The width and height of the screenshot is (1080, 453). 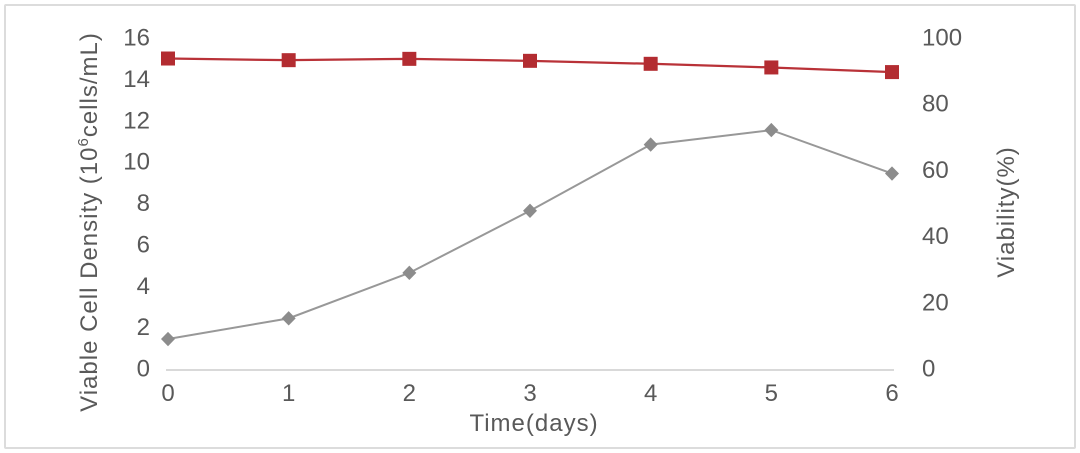 What do you see at coordinates (143, 203) in the screenshot?
I see `left-axis-tick-label: 8` at bounding box center [143, 203].